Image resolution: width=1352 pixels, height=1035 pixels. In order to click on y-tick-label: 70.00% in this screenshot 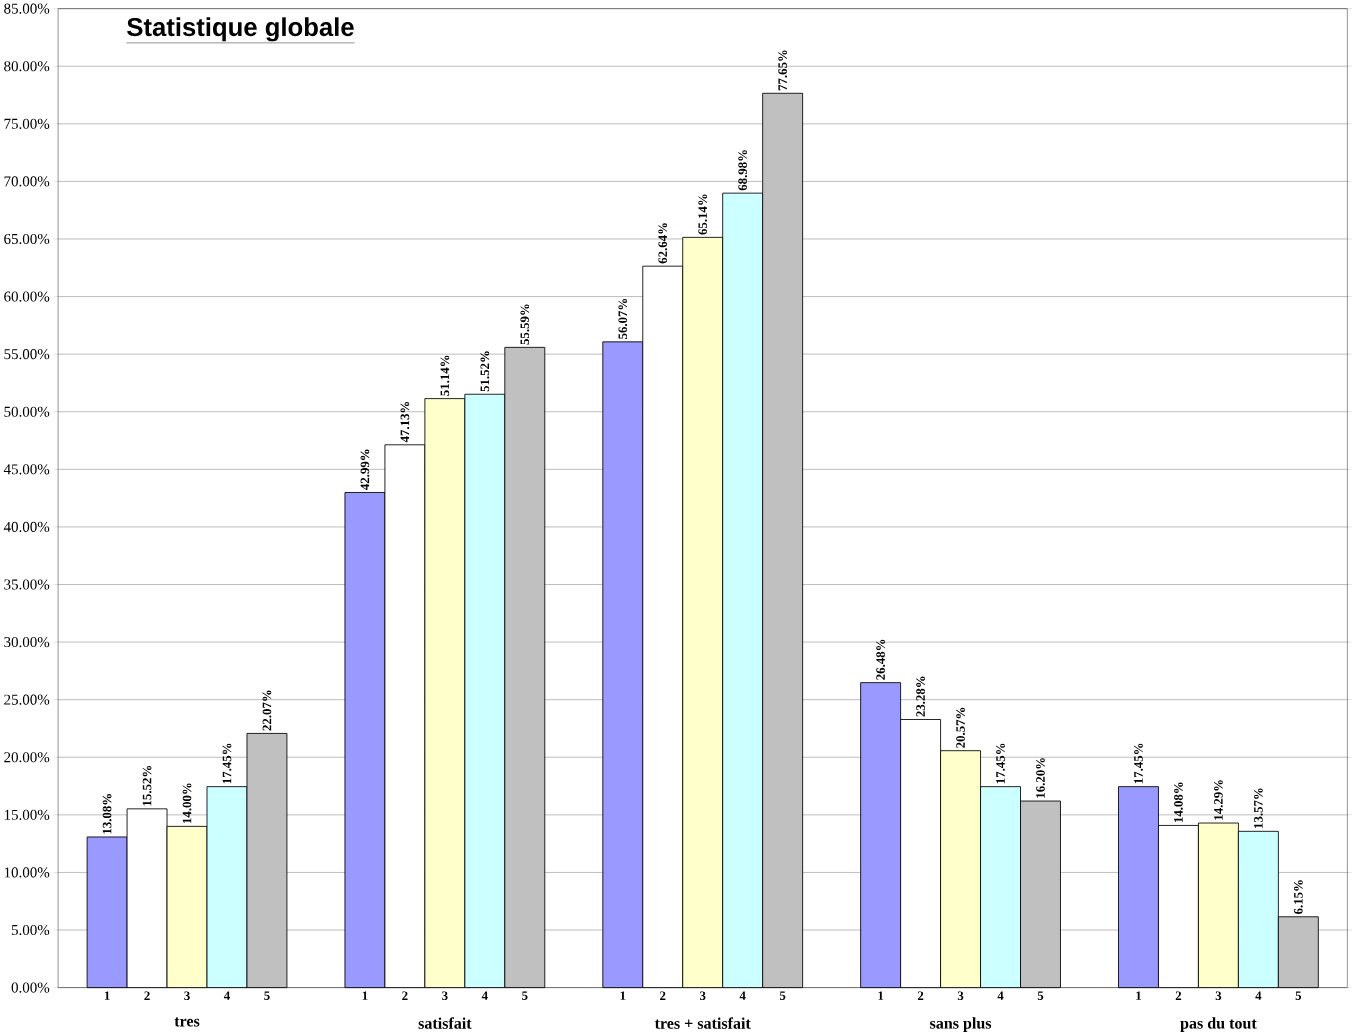, I will do `click(27, 181)`.